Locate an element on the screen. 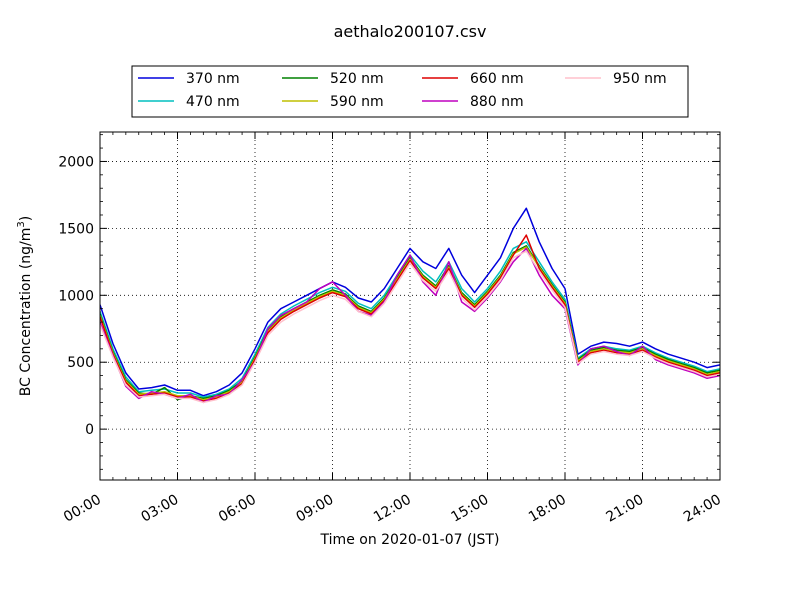 The width and height of the screenshot is (800, 600). y-tick-label: 2000 is located at coordinates (76, 162).